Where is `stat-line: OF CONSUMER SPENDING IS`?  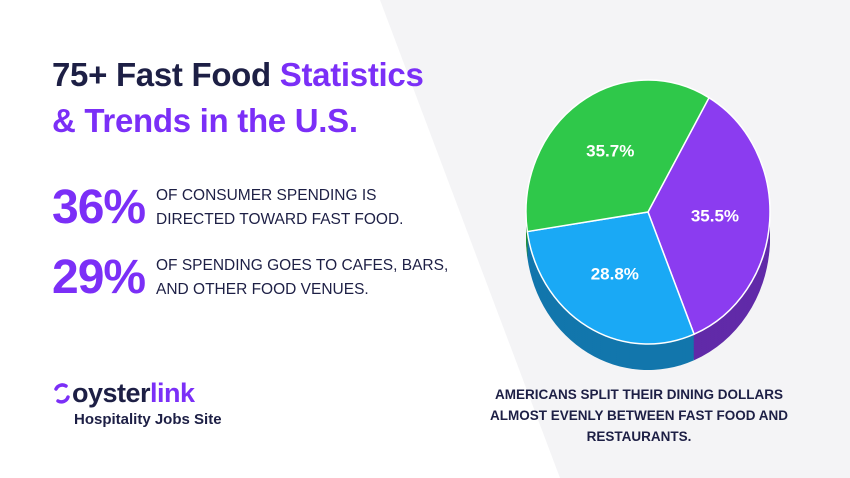 stat-line: OF CONSUMER SPENDING IS is located at coordinates (266, 195).